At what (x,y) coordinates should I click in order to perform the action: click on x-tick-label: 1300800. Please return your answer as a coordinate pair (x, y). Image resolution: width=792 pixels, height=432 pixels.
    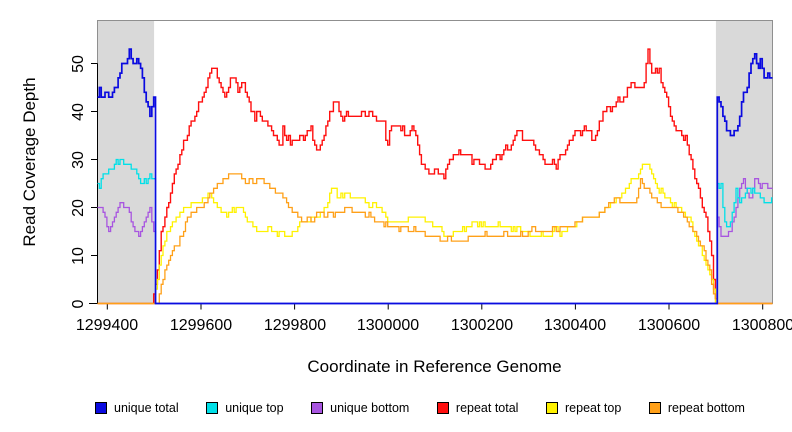
    Looking at the image, I should click on (761, 325).